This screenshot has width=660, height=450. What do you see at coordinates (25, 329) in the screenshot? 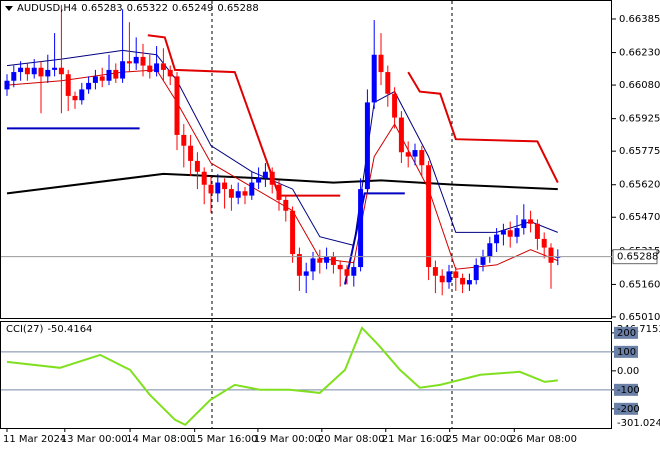
I see `cci-title: CCI(27)` at bounding box center [25, 329].